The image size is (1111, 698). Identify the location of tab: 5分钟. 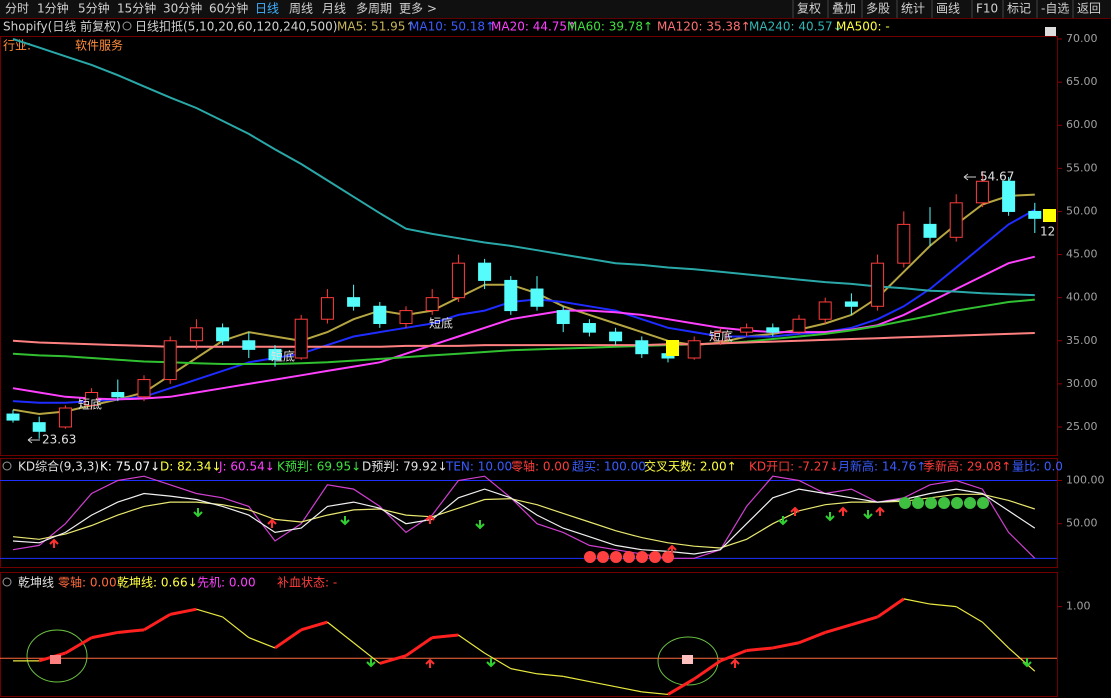
(94, 8).